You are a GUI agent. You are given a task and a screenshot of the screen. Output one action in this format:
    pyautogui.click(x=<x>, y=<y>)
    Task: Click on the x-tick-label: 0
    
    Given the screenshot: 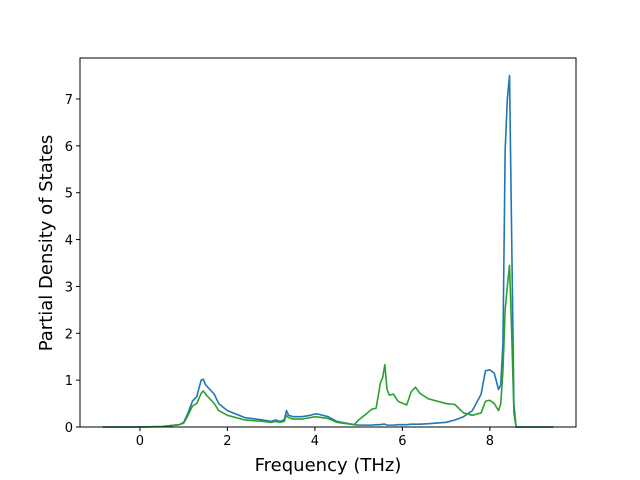 What is the action you would take?
    pyautogui.click(x=140, y=441)
    